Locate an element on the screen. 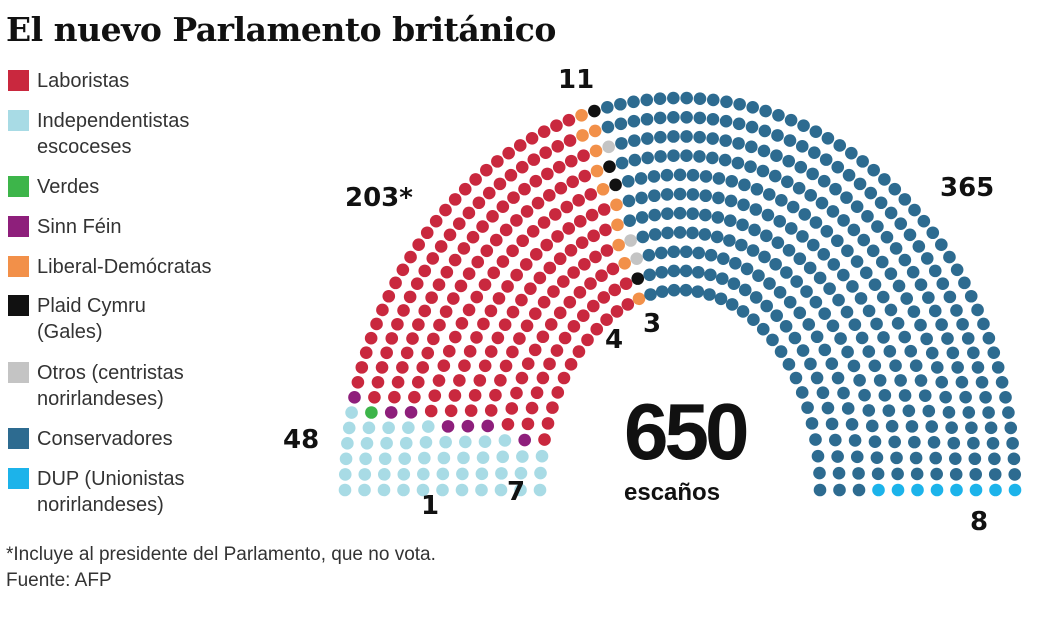 This screenshot has height=620, width=1037. legend-item: Liberal-Demócratas is located at coordinates (110, 267).